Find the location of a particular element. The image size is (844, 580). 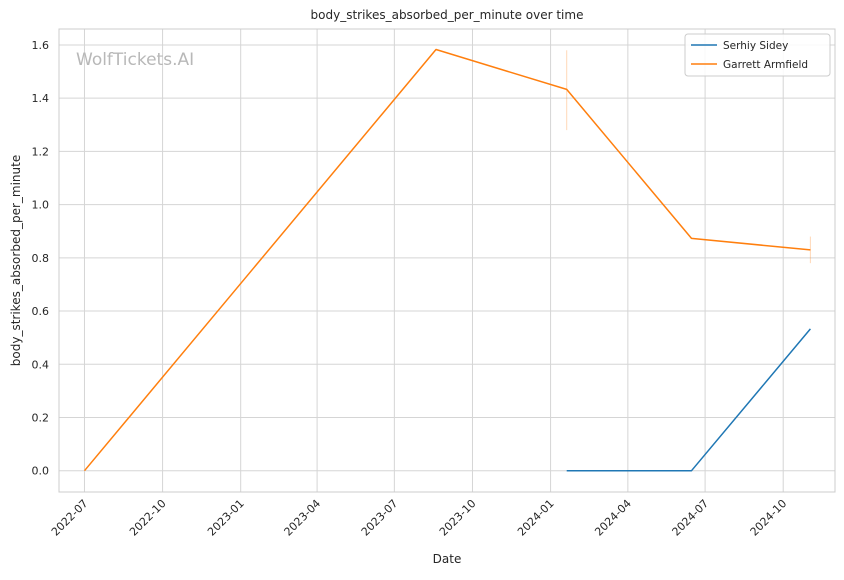

y-tick-label: 1.4 is located at coordinates (41, 98).